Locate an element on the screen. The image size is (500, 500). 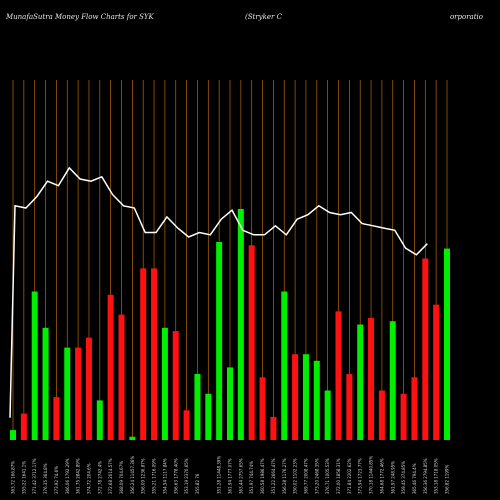
x-tick-label: 369.77 2008.47% is located at coordinates (305, 476).